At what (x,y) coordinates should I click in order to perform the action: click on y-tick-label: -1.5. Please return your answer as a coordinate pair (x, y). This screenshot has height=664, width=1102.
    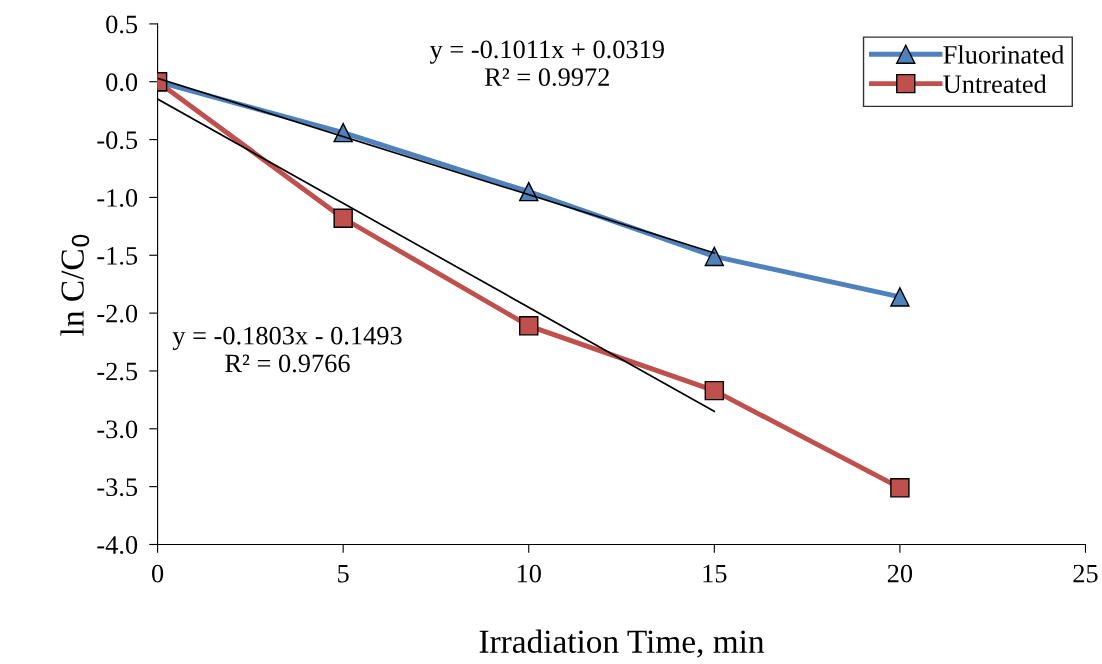
    Looking at the image, I should click on (117, 256).